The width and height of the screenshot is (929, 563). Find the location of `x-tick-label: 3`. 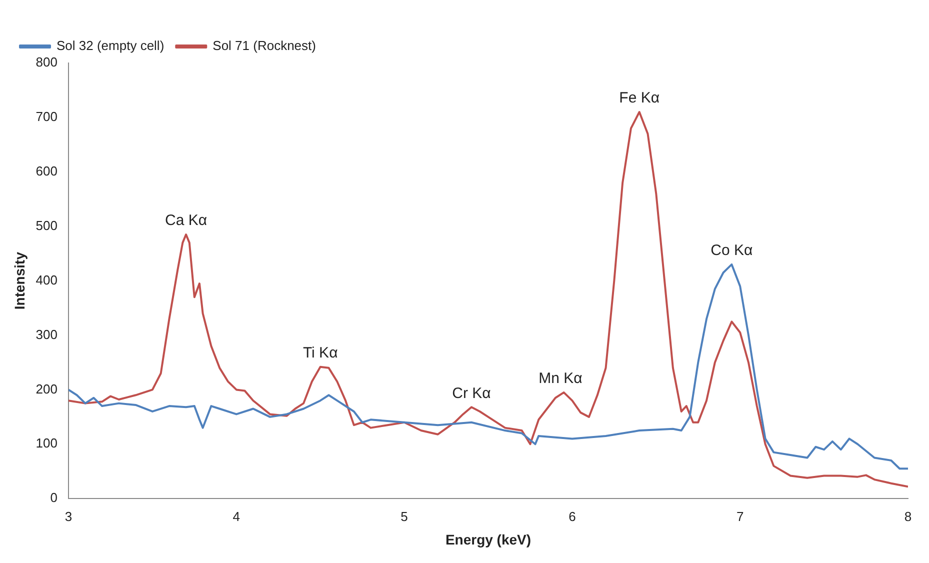

x-tick-label: 3 is located at coordinates (68, 516).